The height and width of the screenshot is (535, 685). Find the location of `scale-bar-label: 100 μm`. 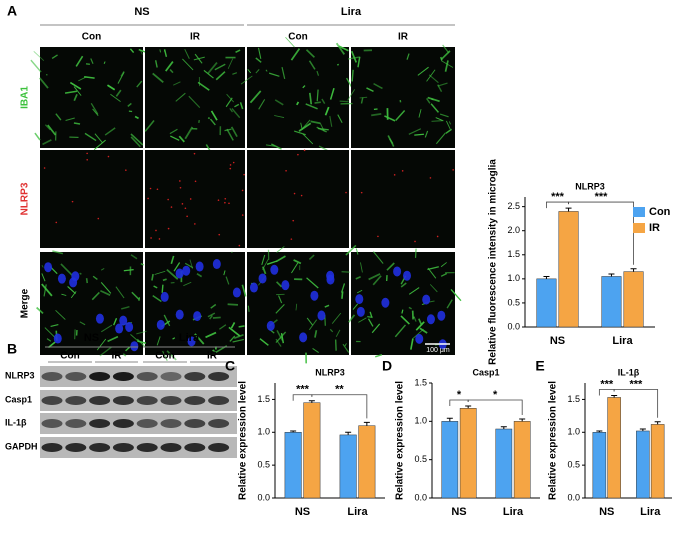

scale-bar-label: 100 μm is located at coordinates (438, 350).